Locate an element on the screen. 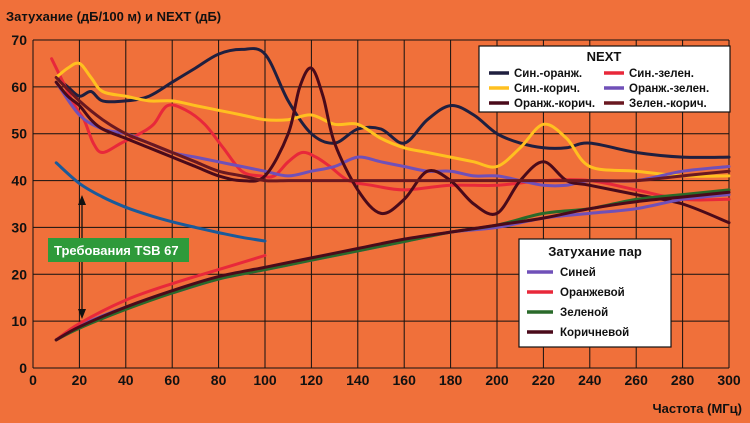 Image resolution: width=750 pixels, height=423 pixels. annotation-box is located at coordinates (118, 250).